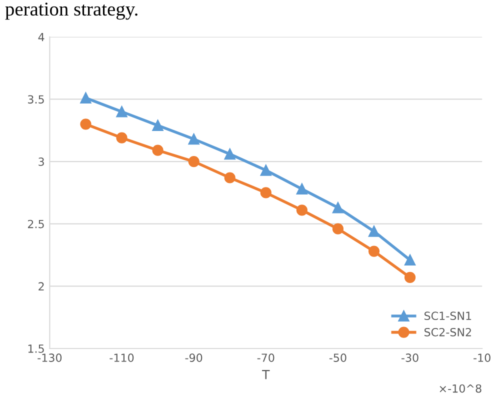  Describe the element at coordinates (409, 358) in the screenshot. I see `x-tick-label: -30` at that location.